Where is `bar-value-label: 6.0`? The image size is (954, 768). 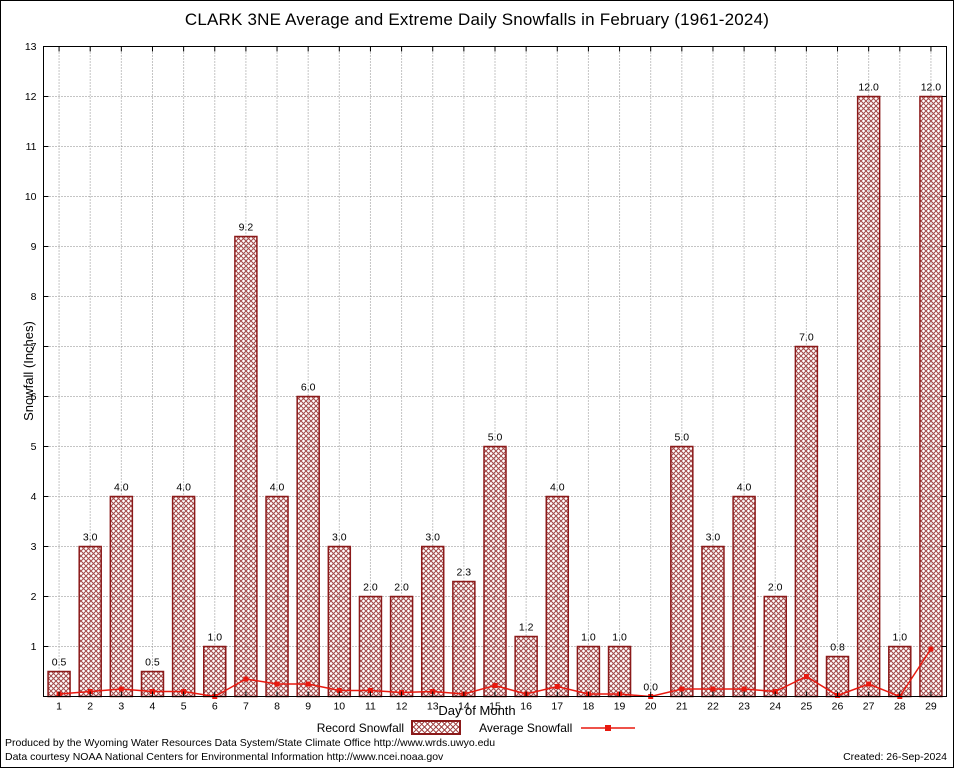
bar-value-label: 6.0 is located at coordinates (308, 388).